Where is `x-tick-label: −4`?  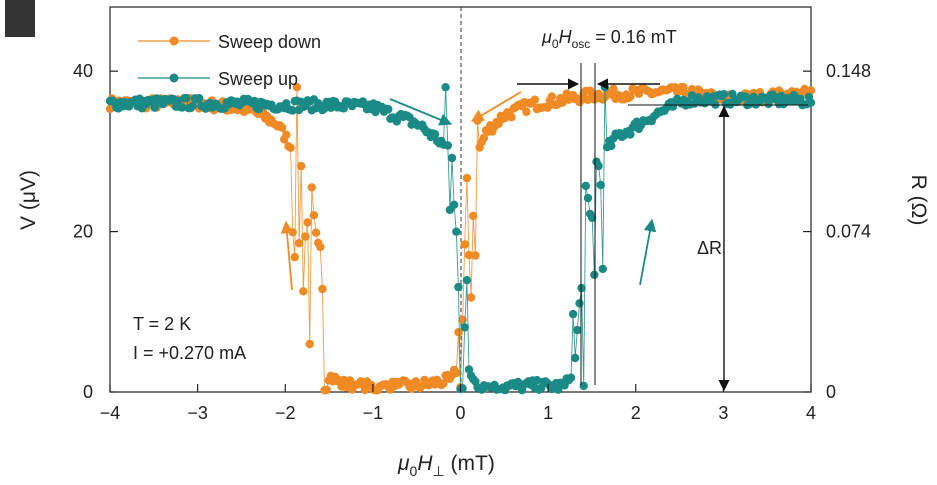
x-tick-label: −4 is located at coordinates (110, 413).